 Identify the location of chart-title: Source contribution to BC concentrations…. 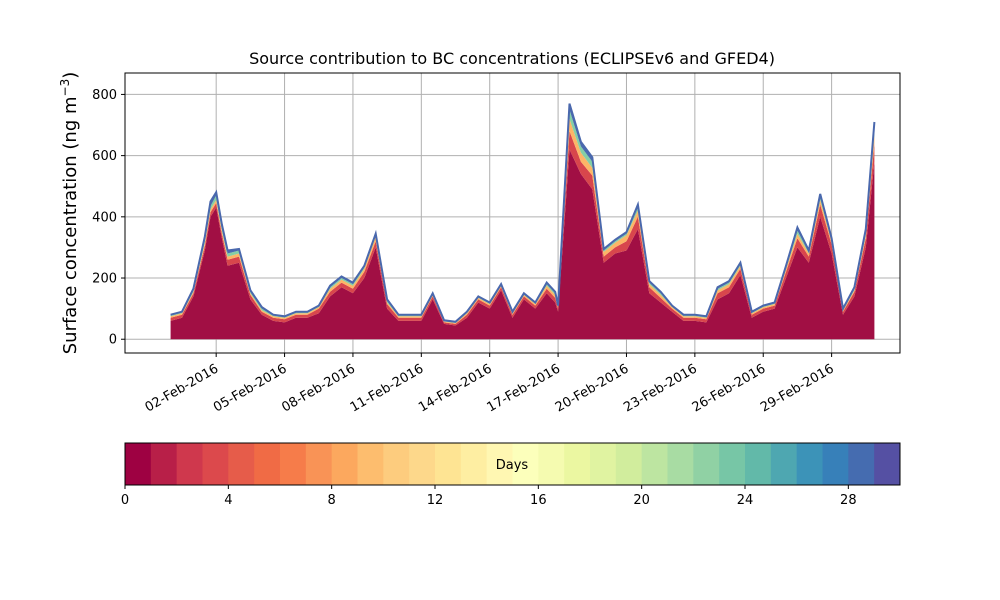
(512, 58).